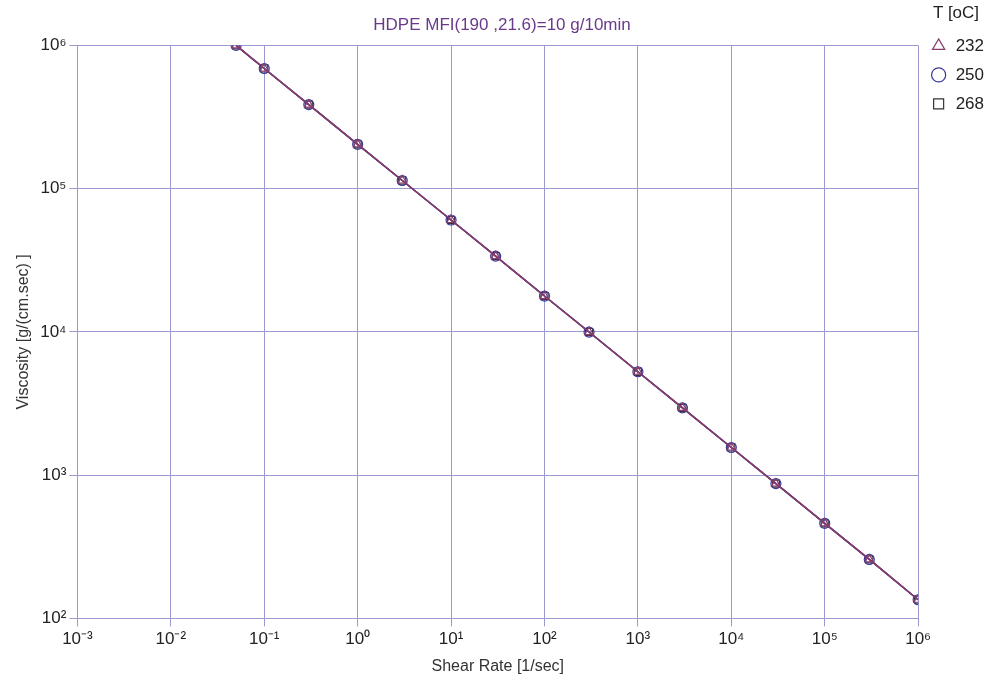 This screenshot has width=1004, height=690. I want to click on y-tick-label: 10⁵, so click(53, 188).